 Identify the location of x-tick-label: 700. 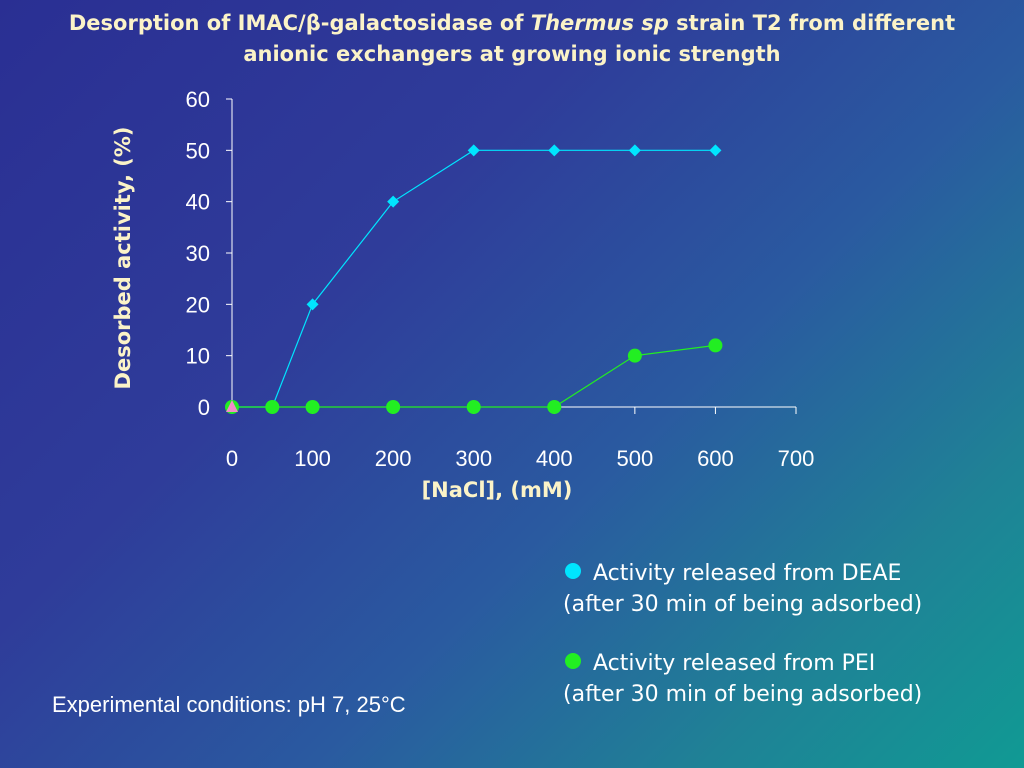
(796, 458).